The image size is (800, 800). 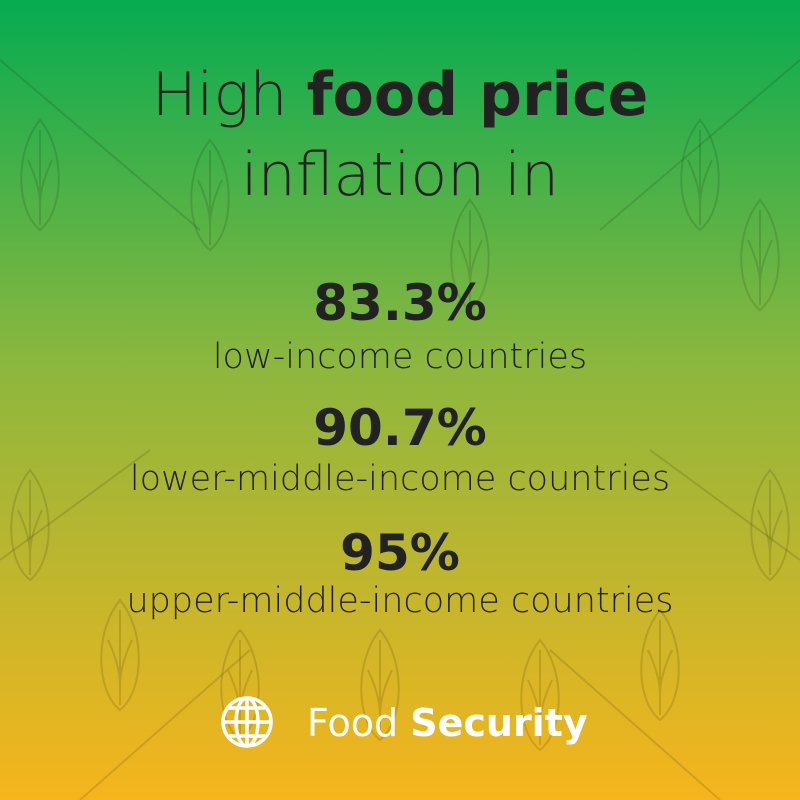 I want to click on brand-bold: Security, so click(x=499, y=723).